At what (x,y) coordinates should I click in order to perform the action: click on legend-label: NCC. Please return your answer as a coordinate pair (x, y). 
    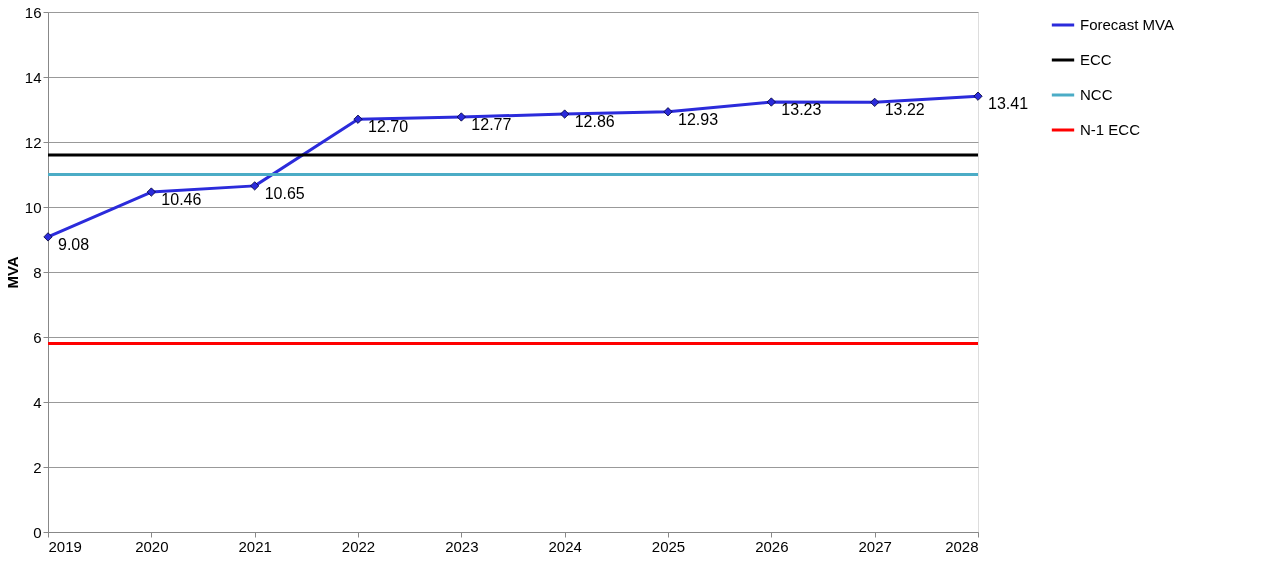
    Looking at the image, I should click on (1096, 94).